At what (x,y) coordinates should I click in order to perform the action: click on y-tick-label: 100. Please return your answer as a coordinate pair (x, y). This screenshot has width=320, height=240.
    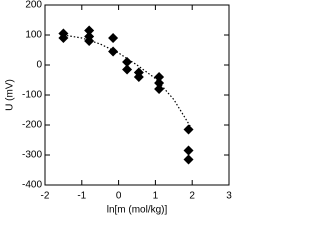
    Looking at the image, I should click on (33, 35).